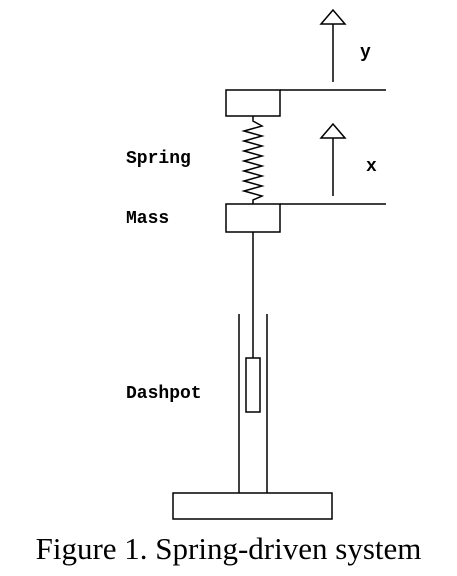  What do you see at coordinates (253, 385) in the screenshot?
I see `dashpot-piston` at bounding box center [253, 385].